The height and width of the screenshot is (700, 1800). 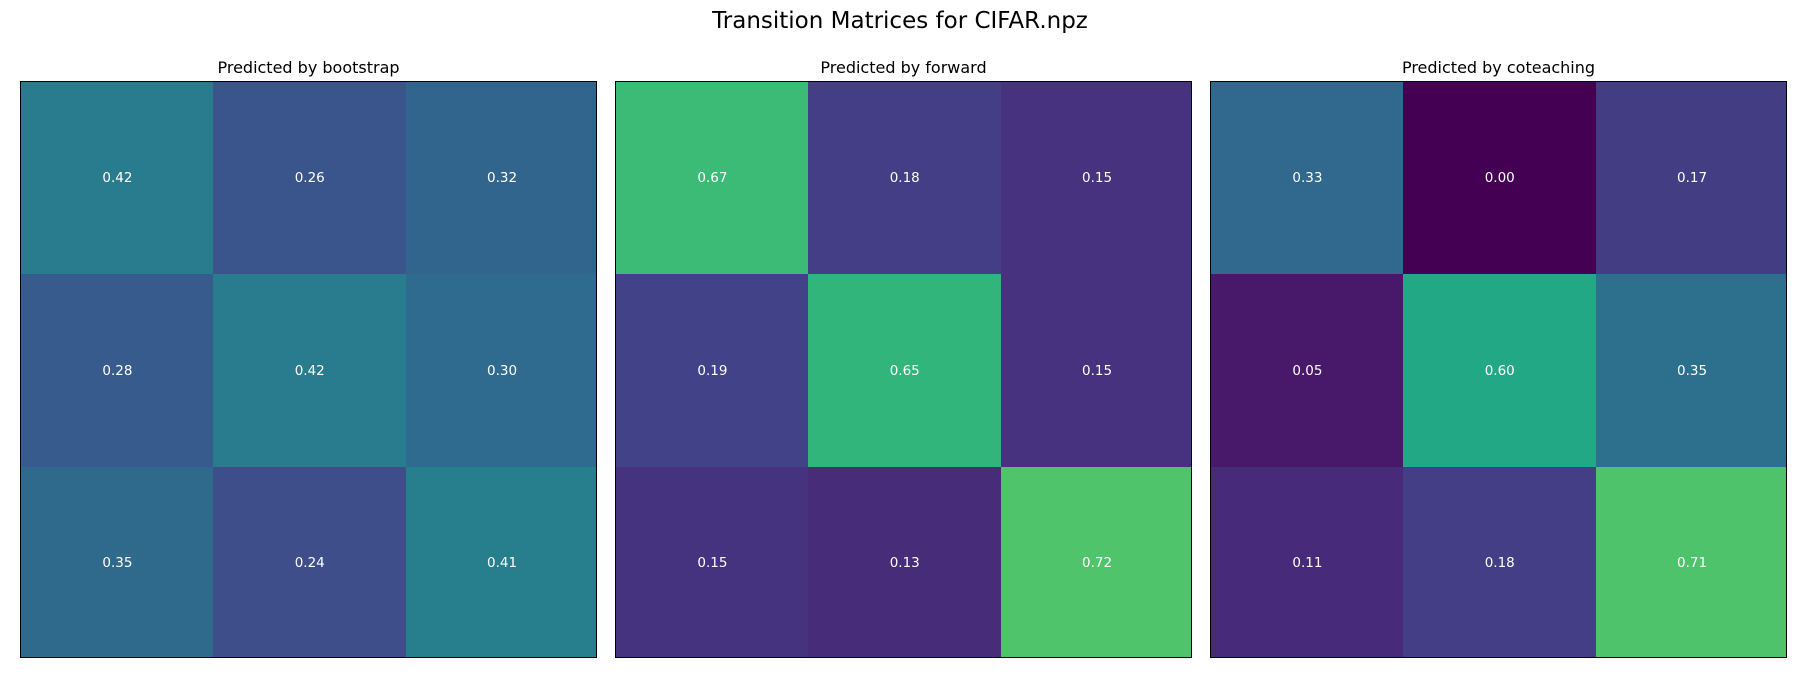 I want to click on heatmap-cell: 0.11, so click(x=1307, y=561).